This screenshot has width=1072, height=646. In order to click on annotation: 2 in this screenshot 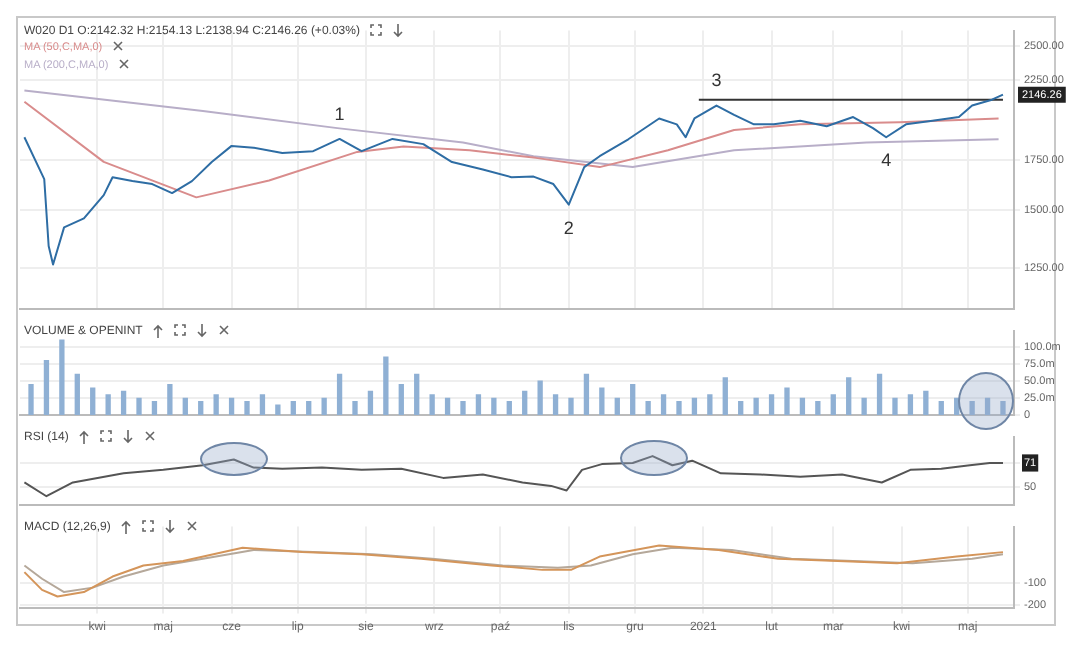, I will do `click(568, 227)`.